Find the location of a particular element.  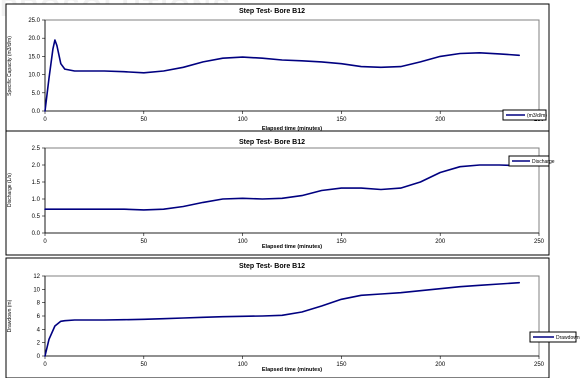

legend-label: Discharge is located at coordinates (543, 162).